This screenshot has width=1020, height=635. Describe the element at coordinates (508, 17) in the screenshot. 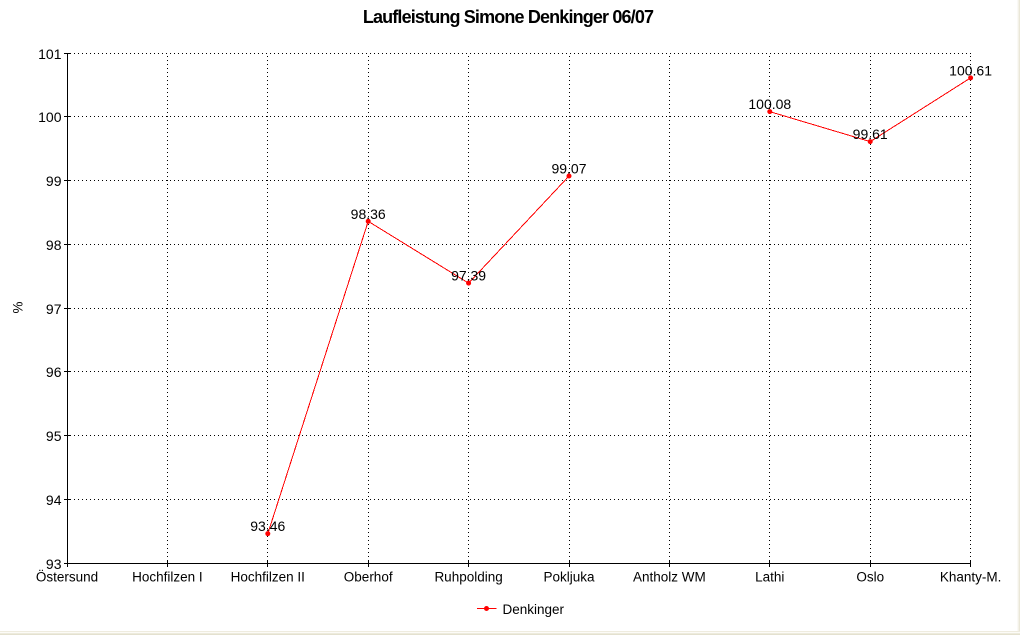

I see `svg-text:Laufleistung Simone Denkinger: Laufleistung Simone Denkinger 06/07` at that location.